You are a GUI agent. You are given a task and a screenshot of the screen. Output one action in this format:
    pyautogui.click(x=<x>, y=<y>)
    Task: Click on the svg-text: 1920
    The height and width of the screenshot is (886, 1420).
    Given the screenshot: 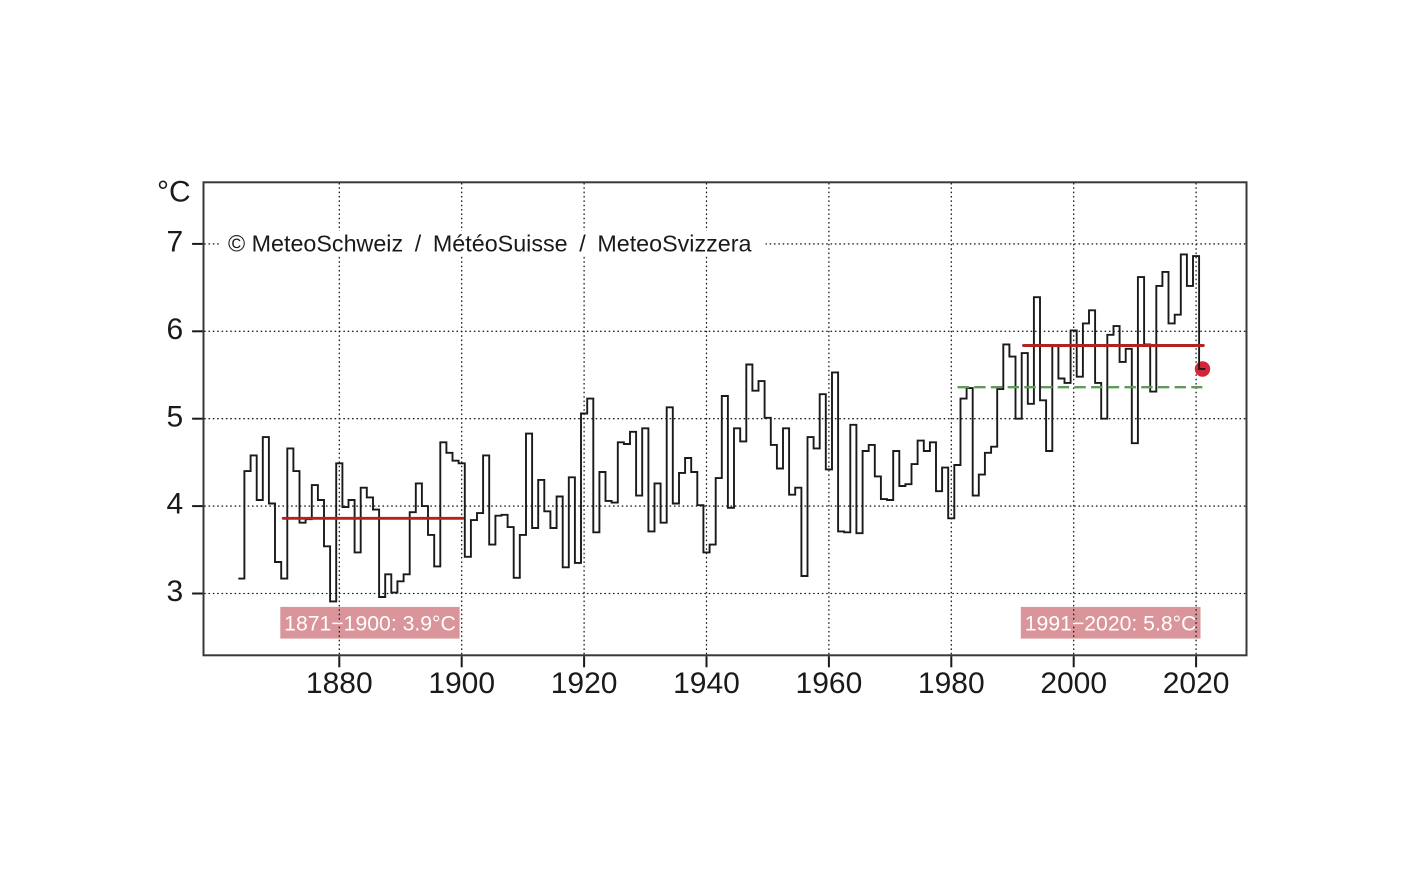 What is the action you would take?
    pyautogui.click(x=584, y=683)
    